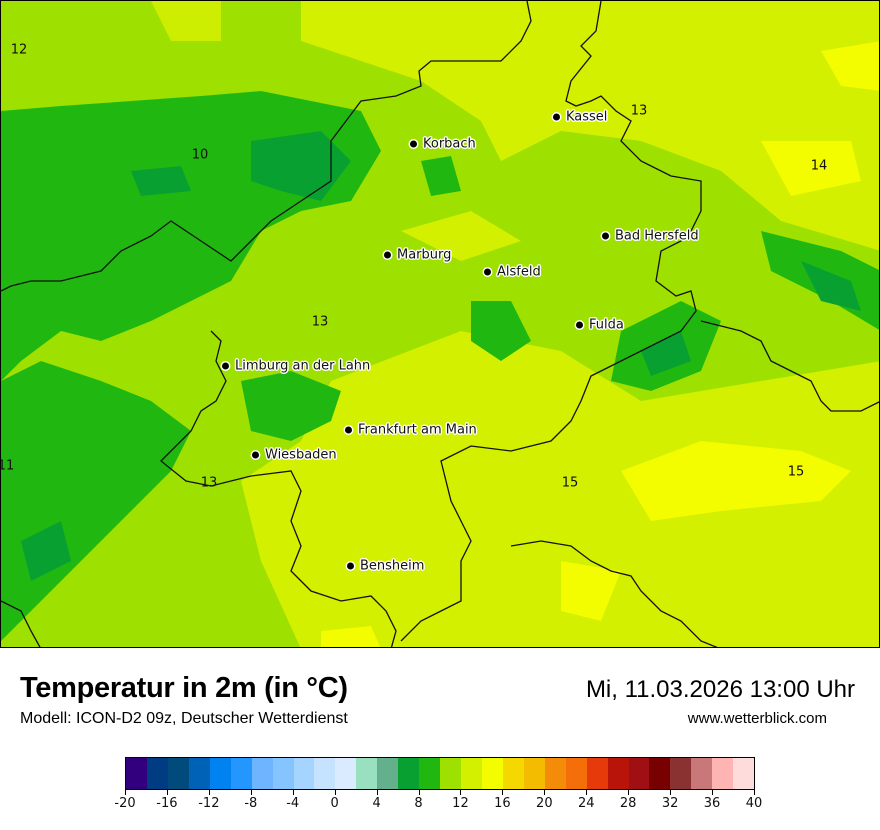 The height and width of the screenshot is (830, 880). Describe the element at coordinates (417, 430) in the screenshot. I see `city-label: Frankfurt am Main` at that location.